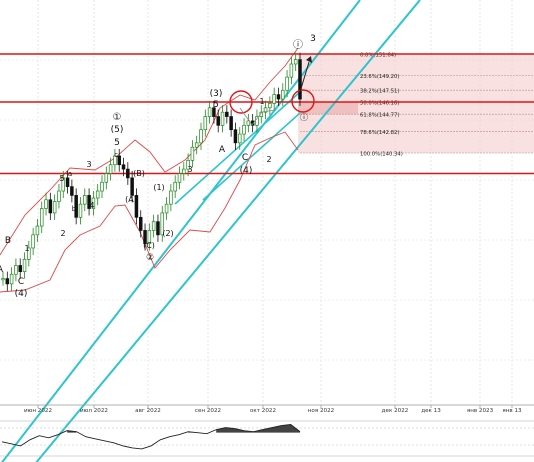 The height and width of the screenshot is (462, 534). What do you see at coordinates (431, 411) in the screenshot?
I see `x-tick-label: дек 13` at bounding box center [431, 411].